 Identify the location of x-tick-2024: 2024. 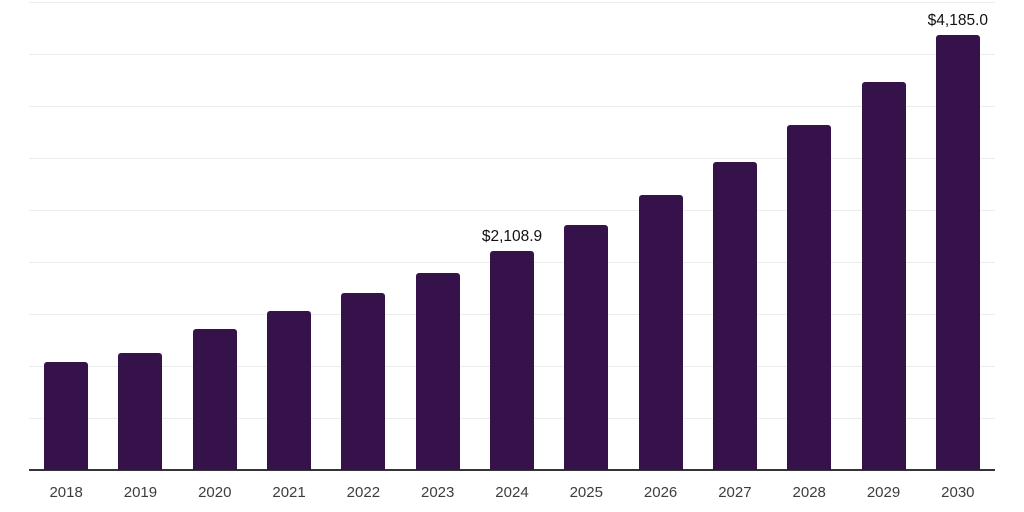
(512, 492).